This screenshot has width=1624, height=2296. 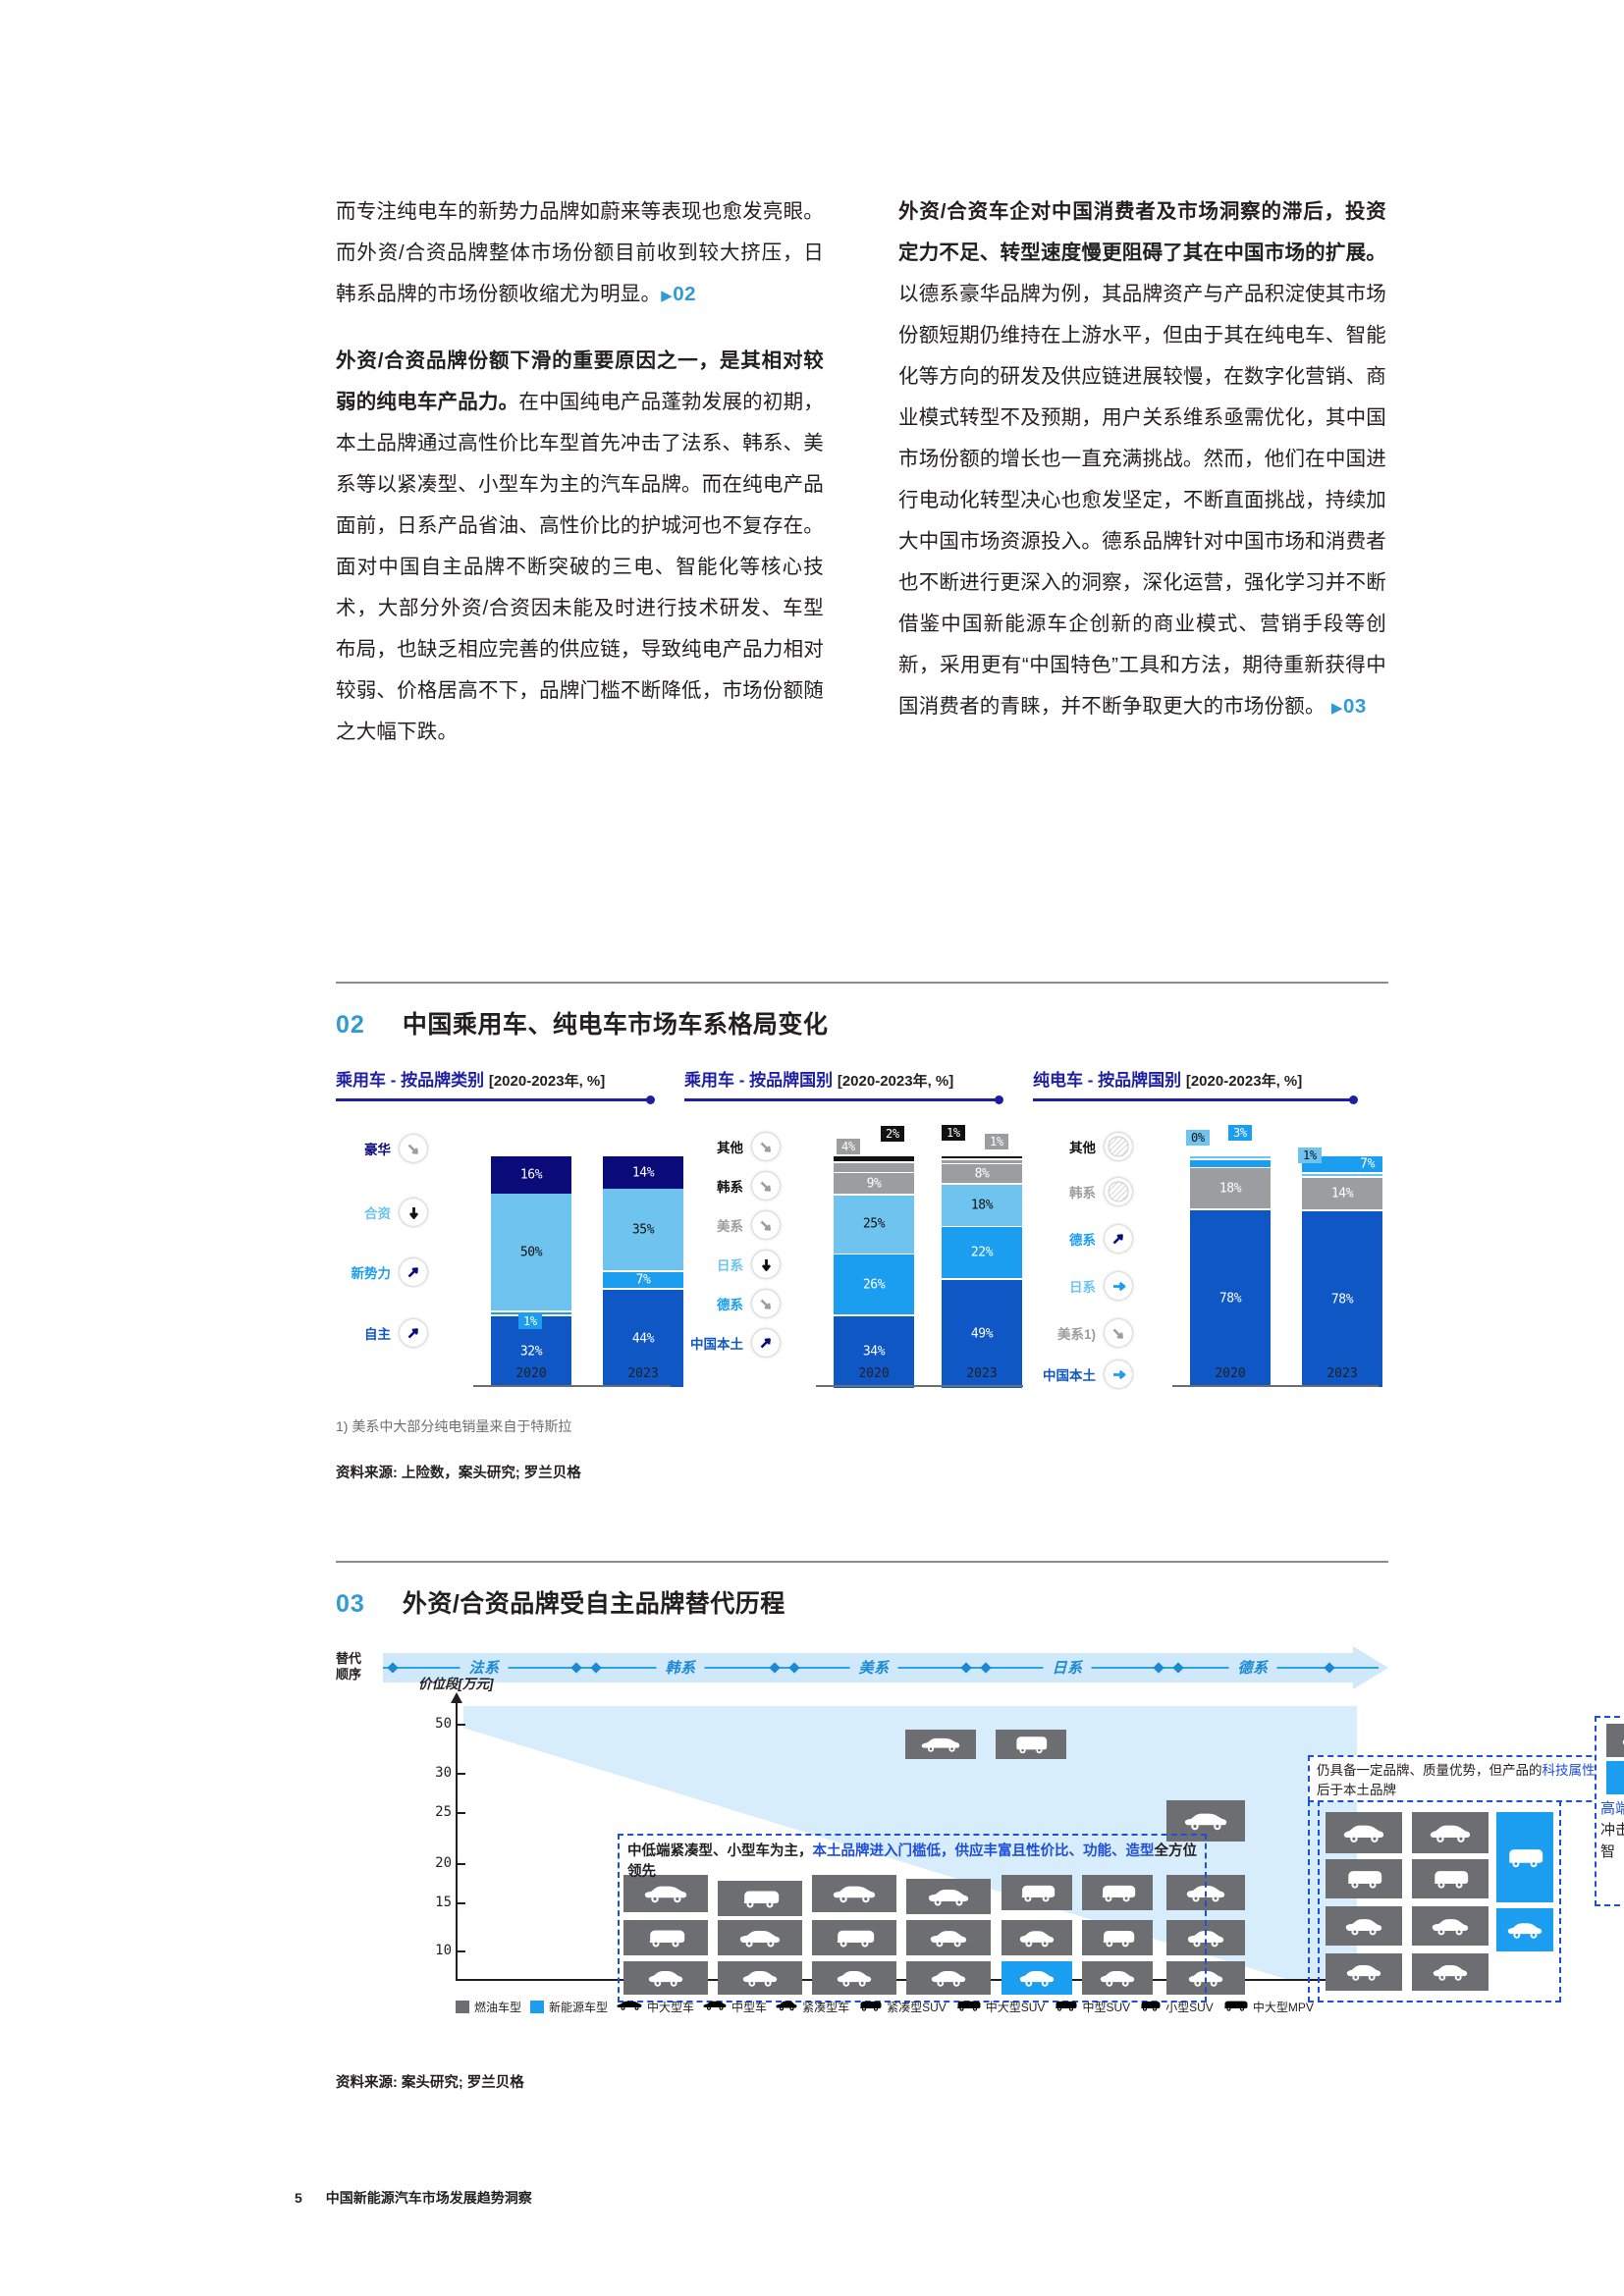 What do you see at coordinates (1524, 1857) in the screenshot?
I see `car-cell-nev` at bounding box center [1524, 1857].